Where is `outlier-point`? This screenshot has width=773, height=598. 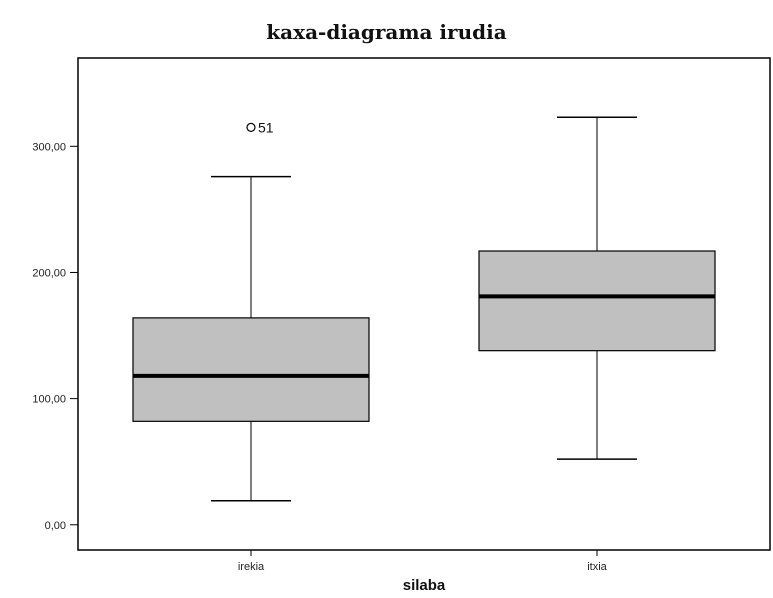 outlier-point is located at coordinates (251, 127).